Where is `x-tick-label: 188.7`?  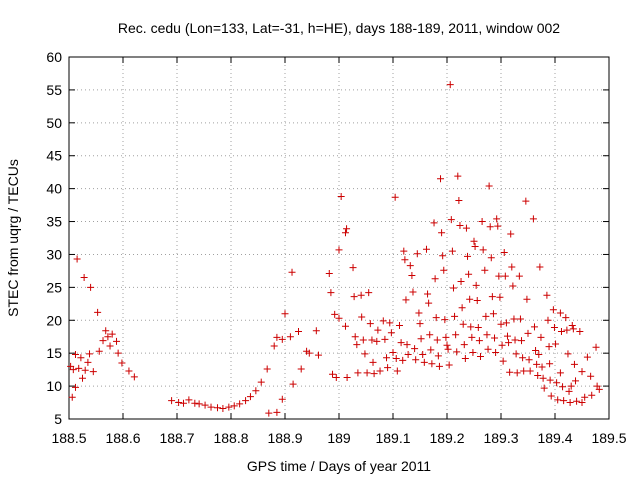
x-tick-label: 188.7 is located at coordinates (176, 438).